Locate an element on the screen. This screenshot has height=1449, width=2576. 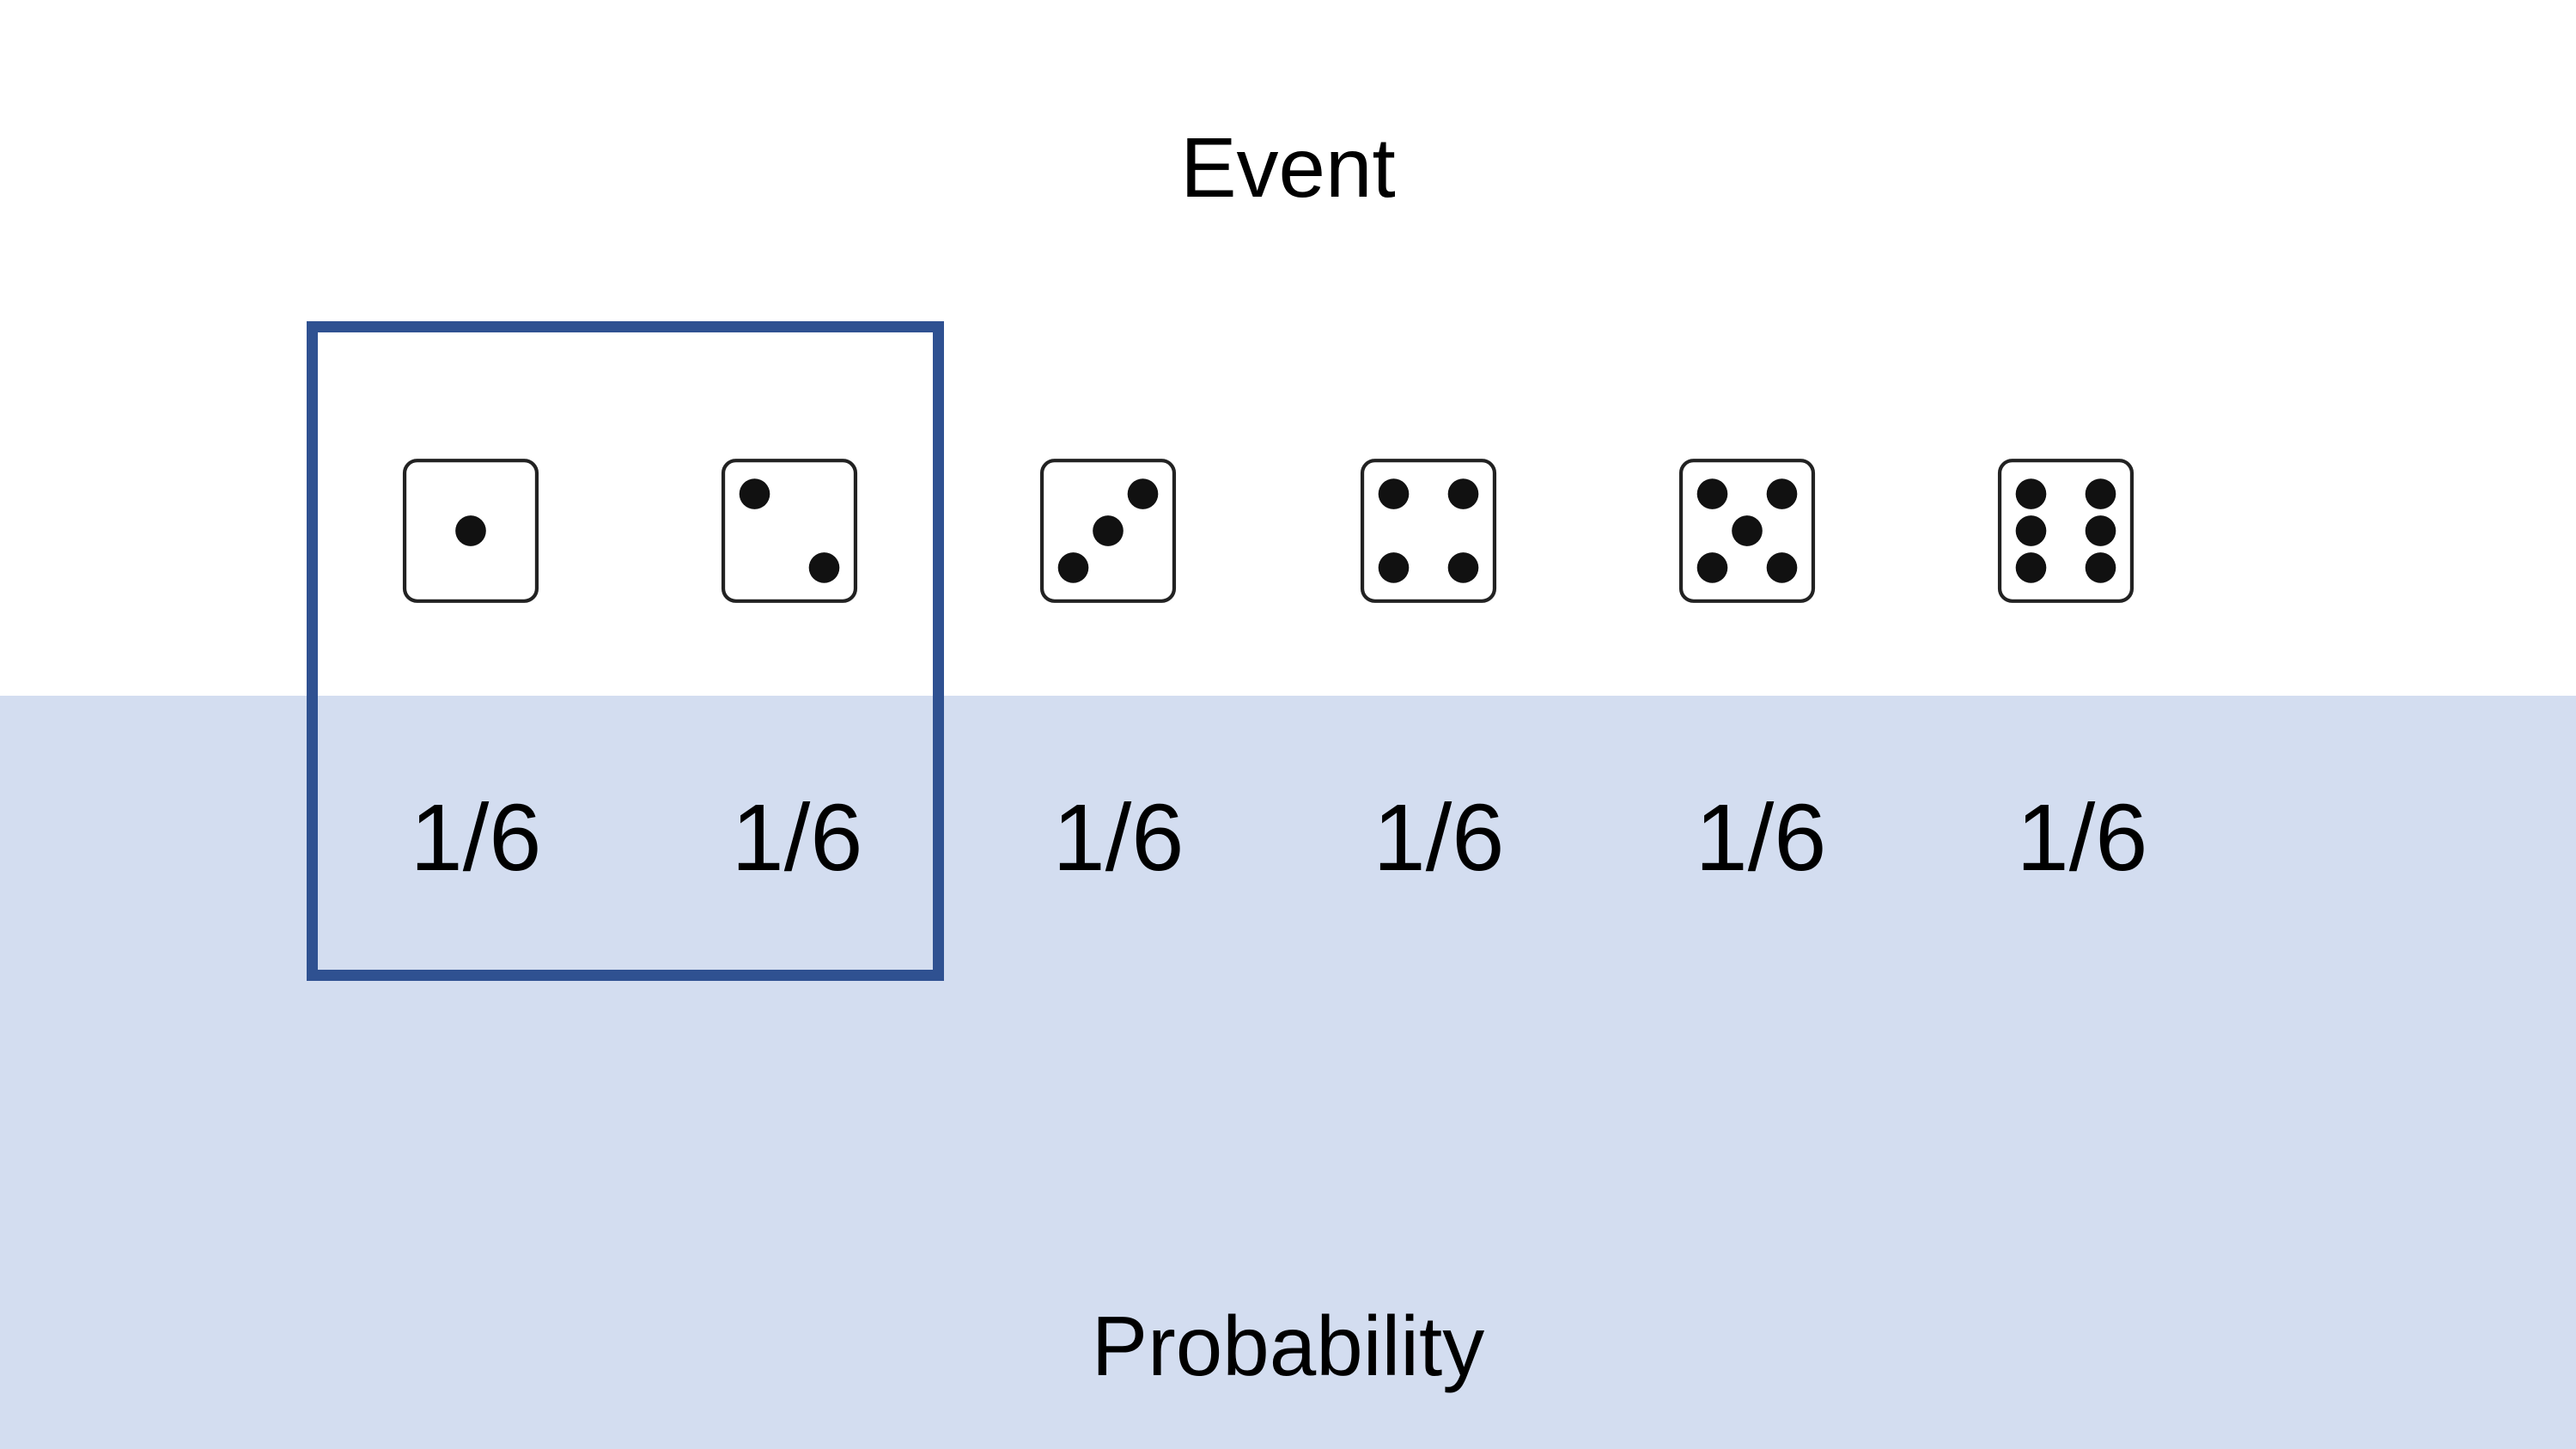
probability-value-3: 1/6 is located at coordinates (1118, 838).